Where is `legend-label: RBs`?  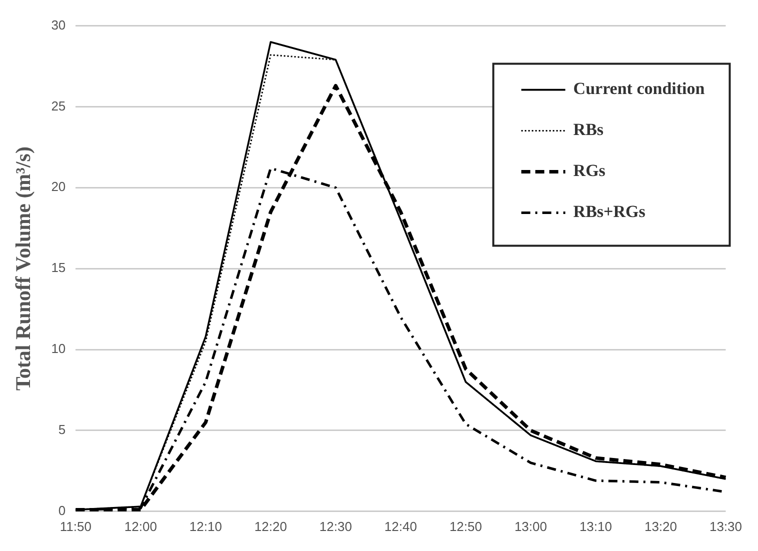
legend-label: RBs is located at coordinates (588, 130).